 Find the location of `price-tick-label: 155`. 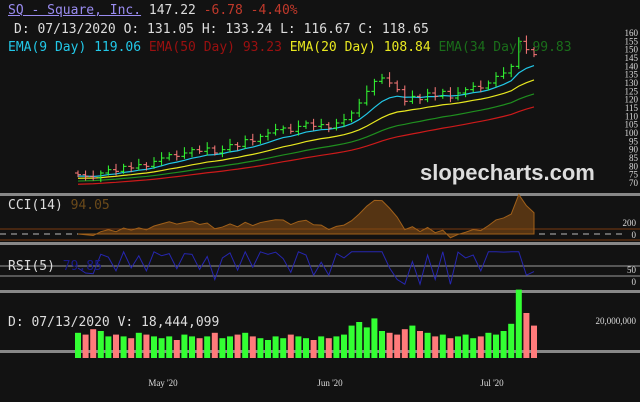

price-tick-label: 155 is located at coordinates (632, 41).